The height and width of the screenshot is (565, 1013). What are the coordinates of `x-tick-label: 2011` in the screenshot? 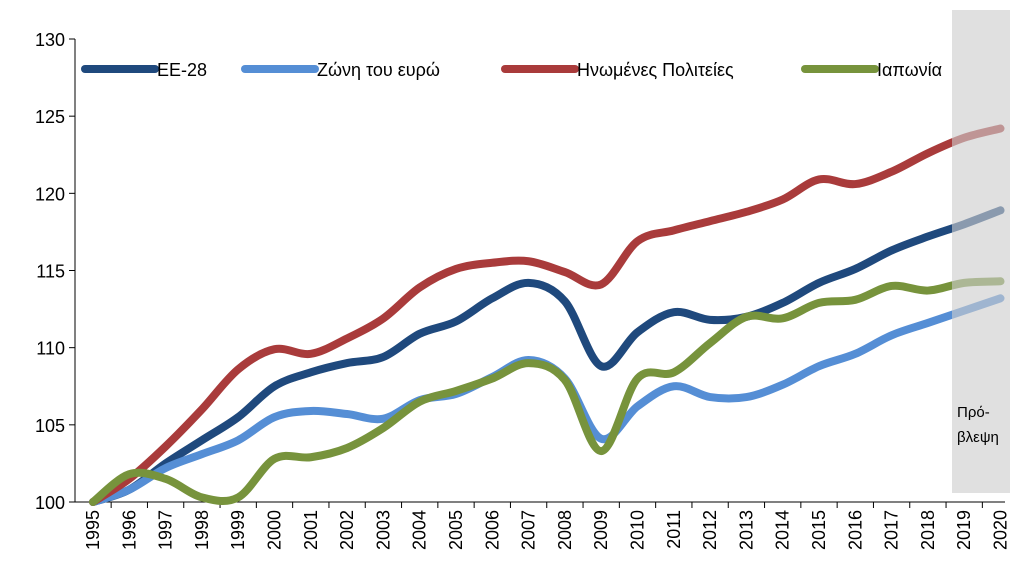 It's located at (674, 529).